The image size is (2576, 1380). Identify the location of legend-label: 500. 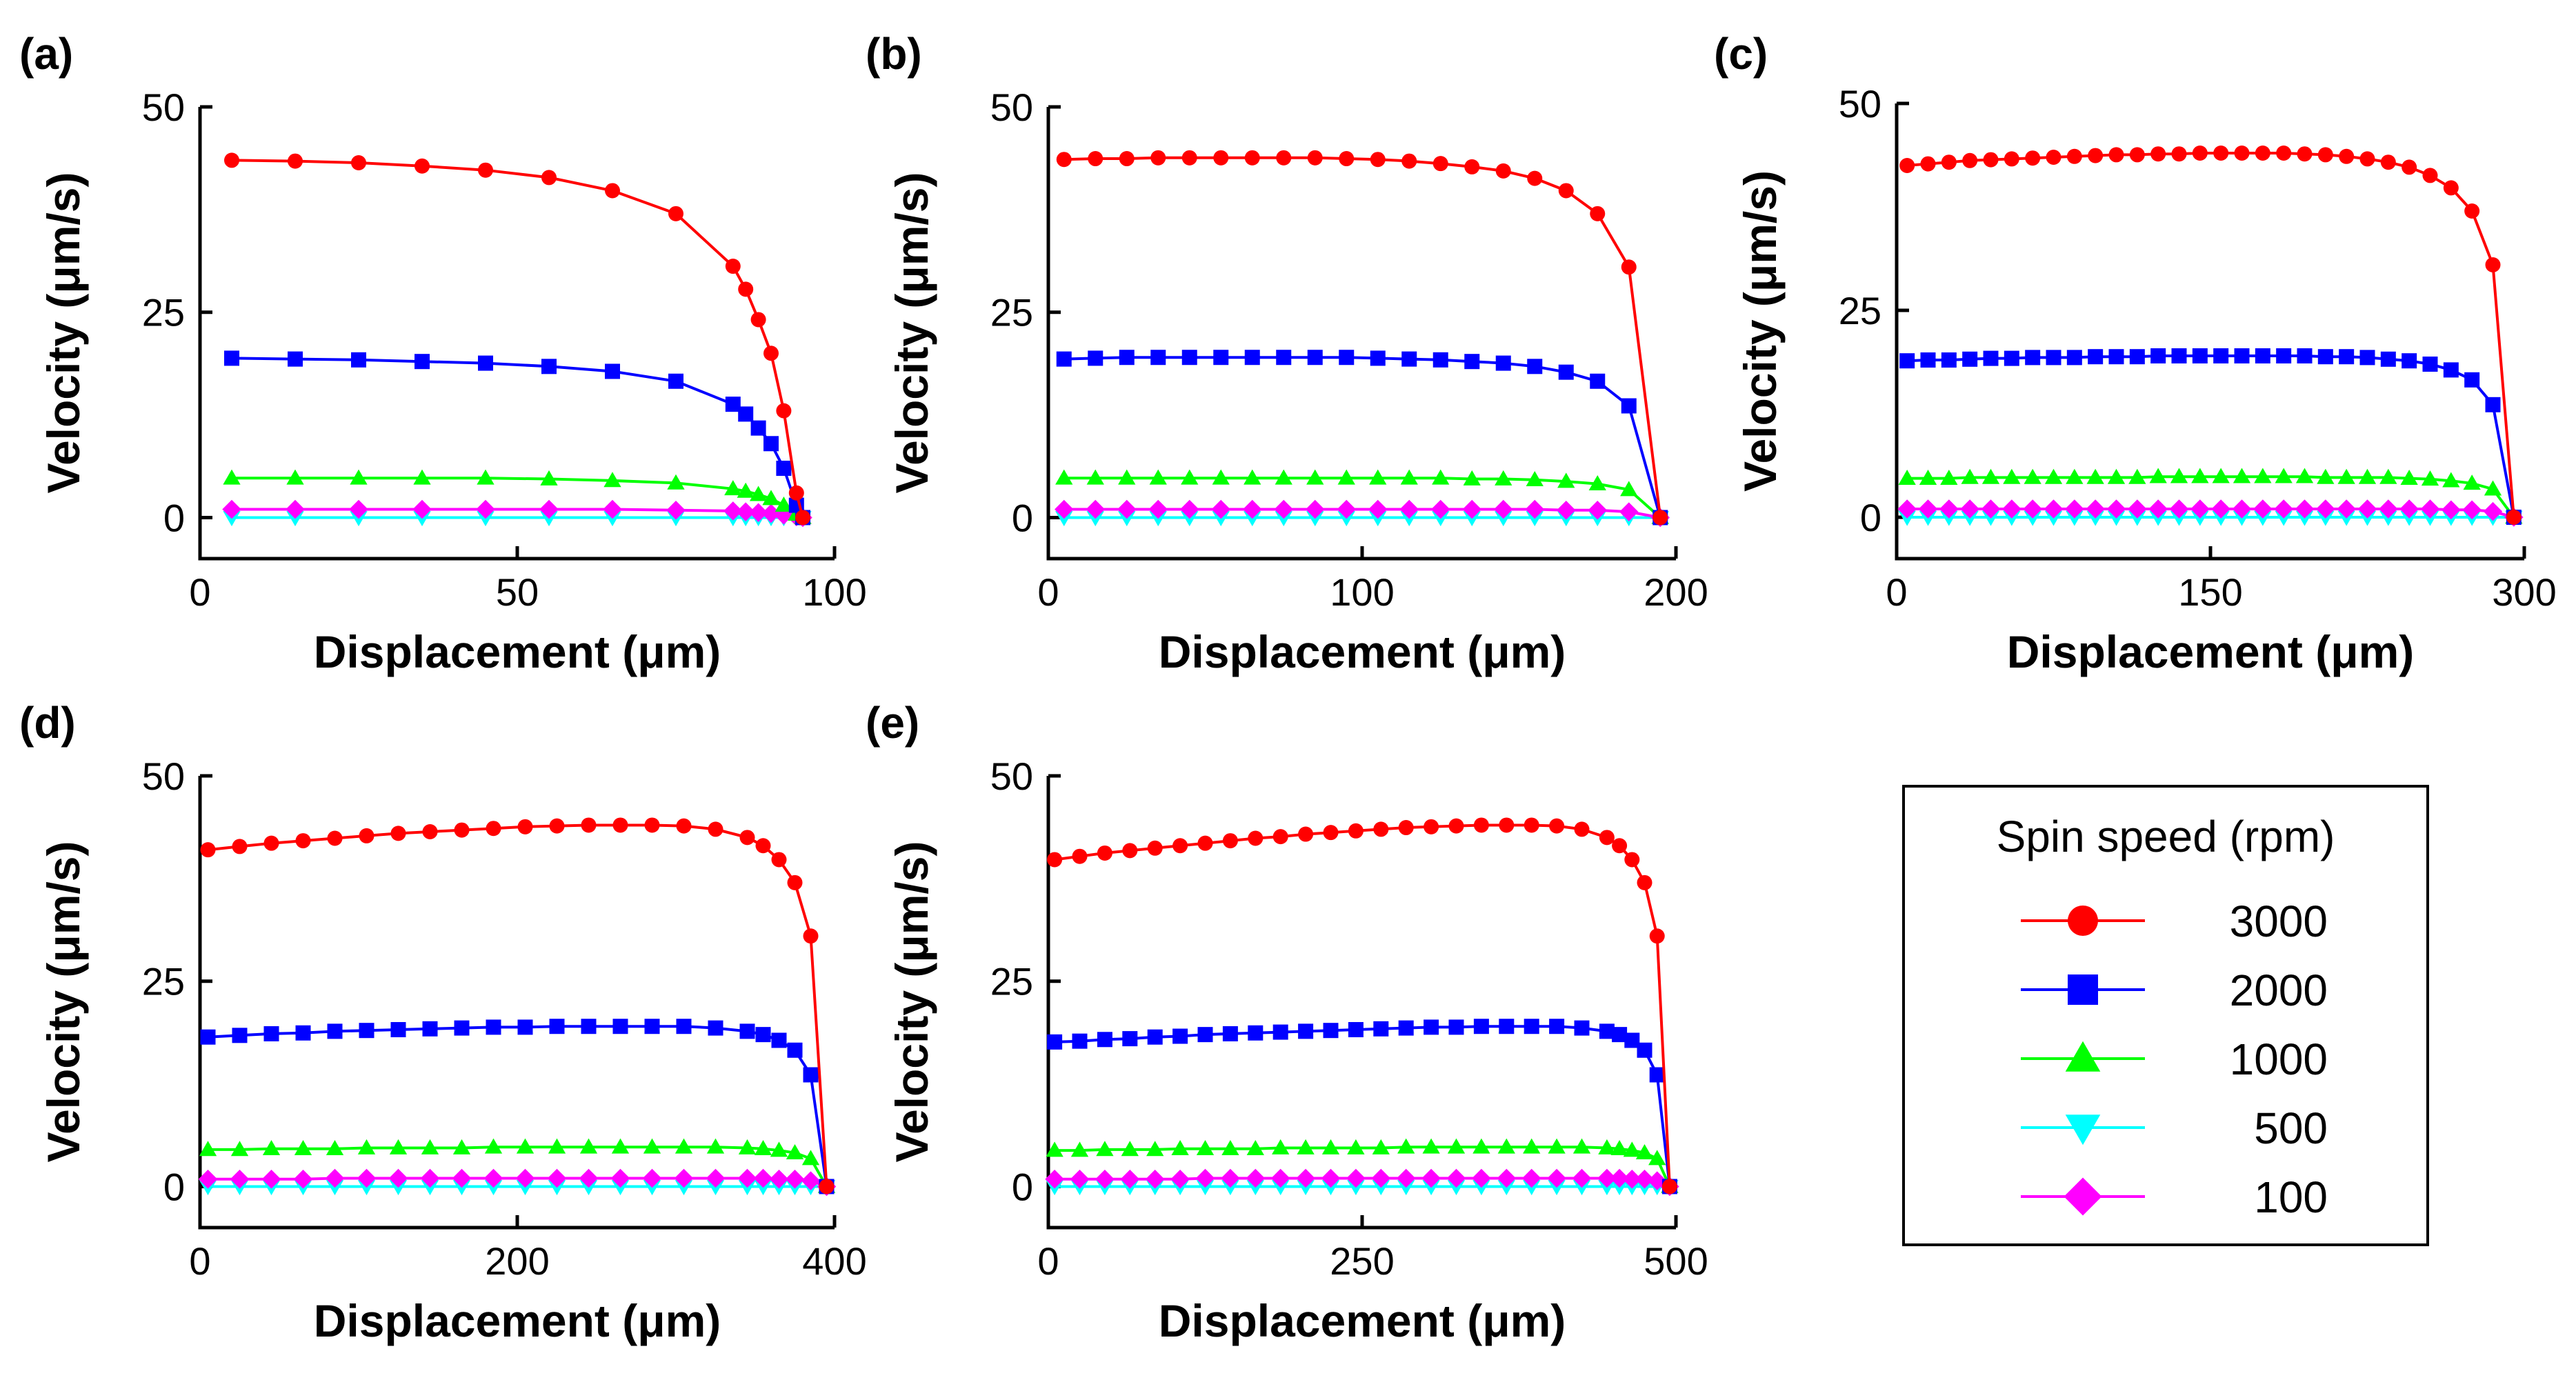
(2291, 1128).